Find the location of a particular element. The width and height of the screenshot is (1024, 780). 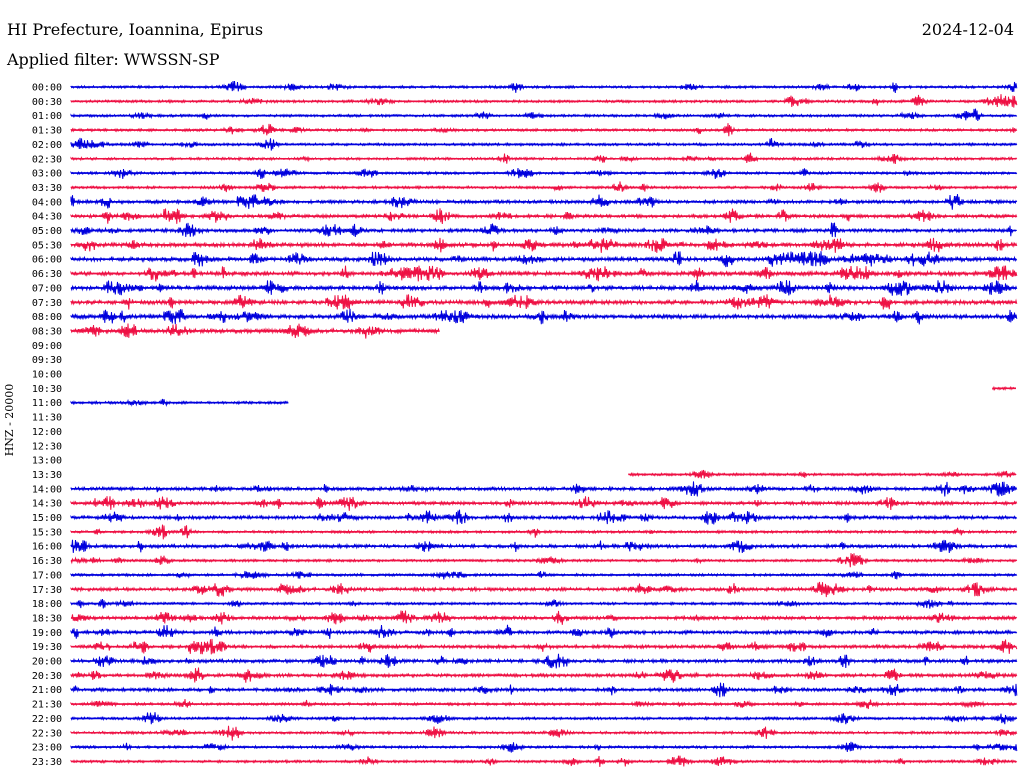

time-tick-label: 18:30 is located at coordinates (47, 618).